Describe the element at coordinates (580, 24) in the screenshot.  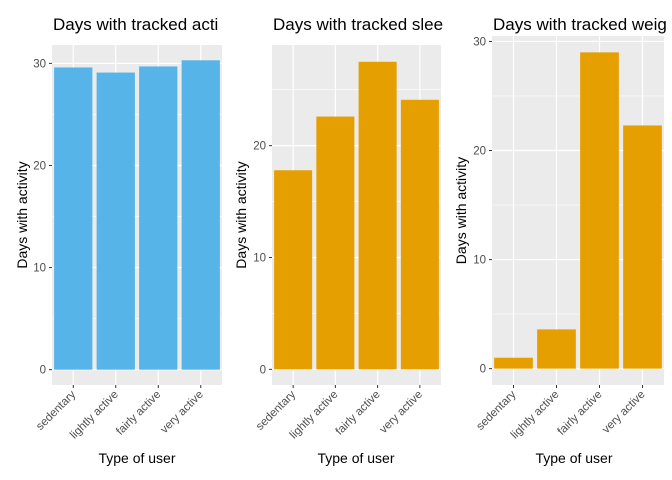
I see `panel-title: Days with tracked weig` at that location.